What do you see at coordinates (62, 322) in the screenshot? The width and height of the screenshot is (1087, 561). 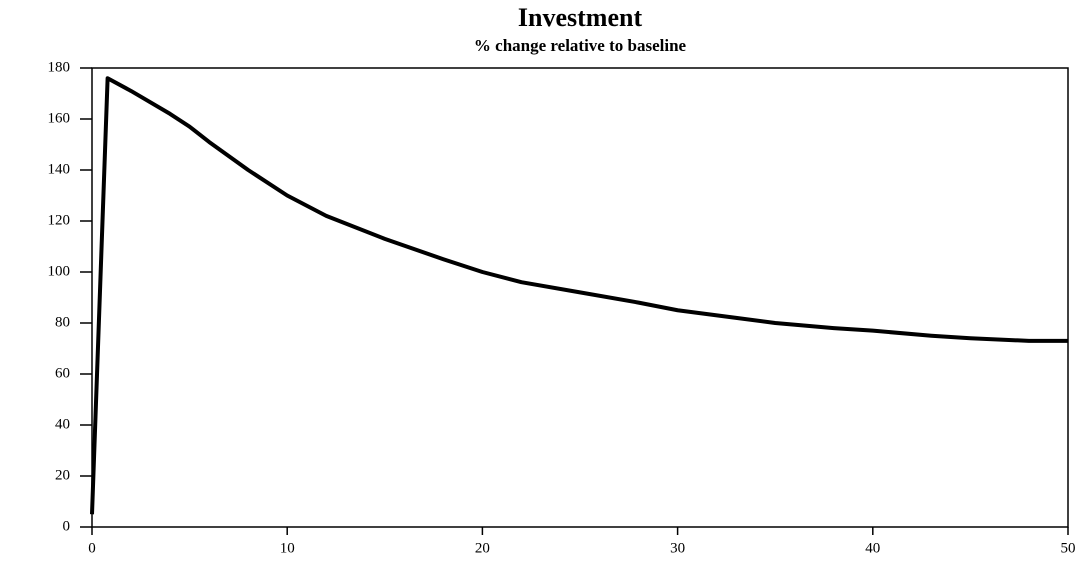 I see `y-tick-label: 80` at bounding box center [62, 322].